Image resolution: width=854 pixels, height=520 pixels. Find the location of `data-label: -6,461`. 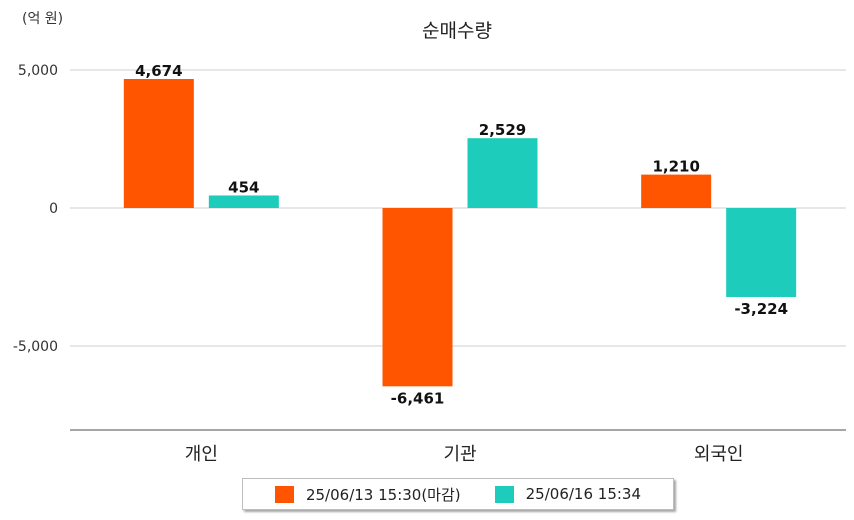

data-label: -6,461 is located at coordinates (418, 398).